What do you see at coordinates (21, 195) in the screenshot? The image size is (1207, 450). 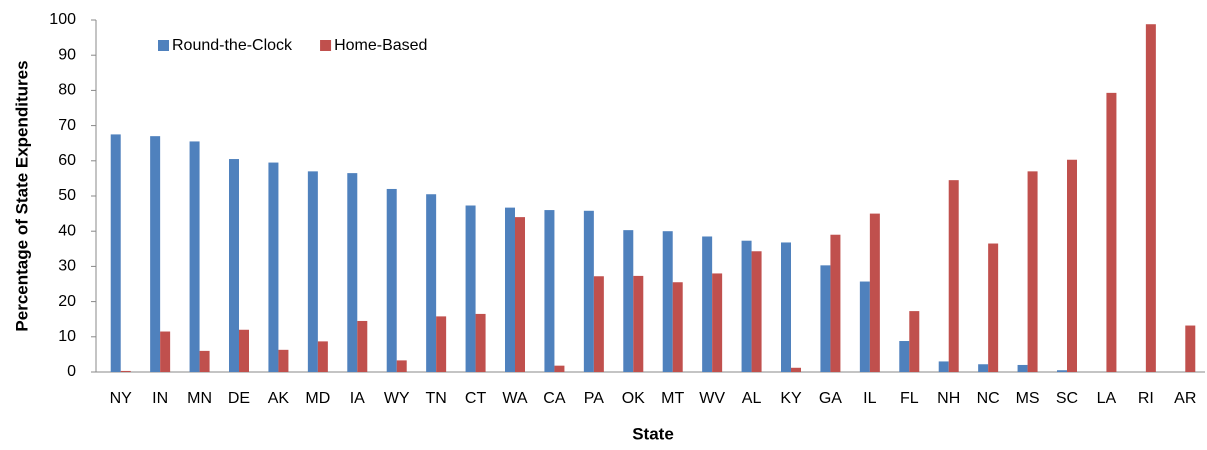 I see `y-axis-title: Percentage of State Expenditures` at bounding box center [21, 195].